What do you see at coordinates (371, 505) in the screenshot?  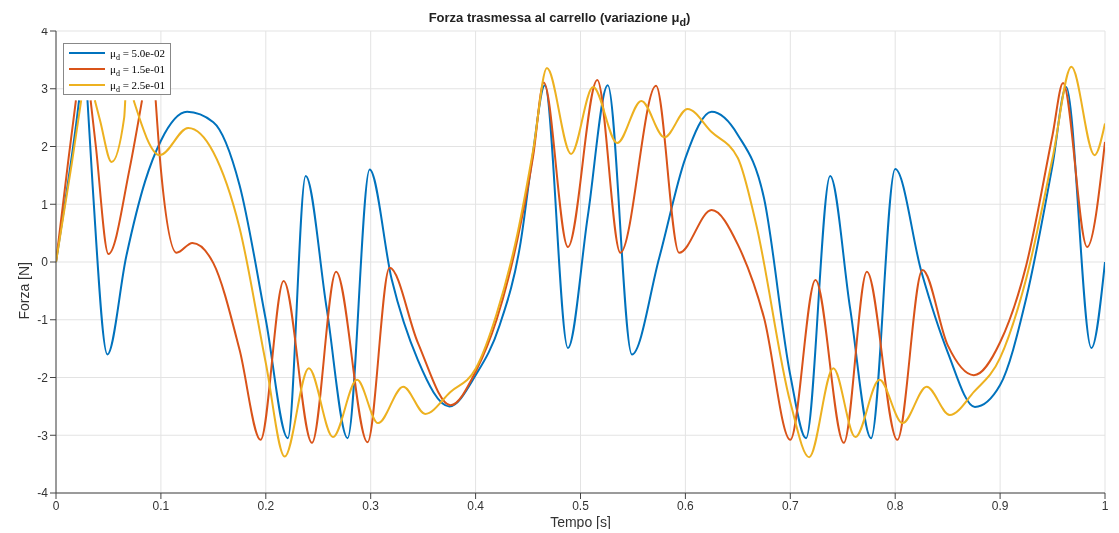 I see `x-tick-label: 0.3` at bounding box center [371, 505].